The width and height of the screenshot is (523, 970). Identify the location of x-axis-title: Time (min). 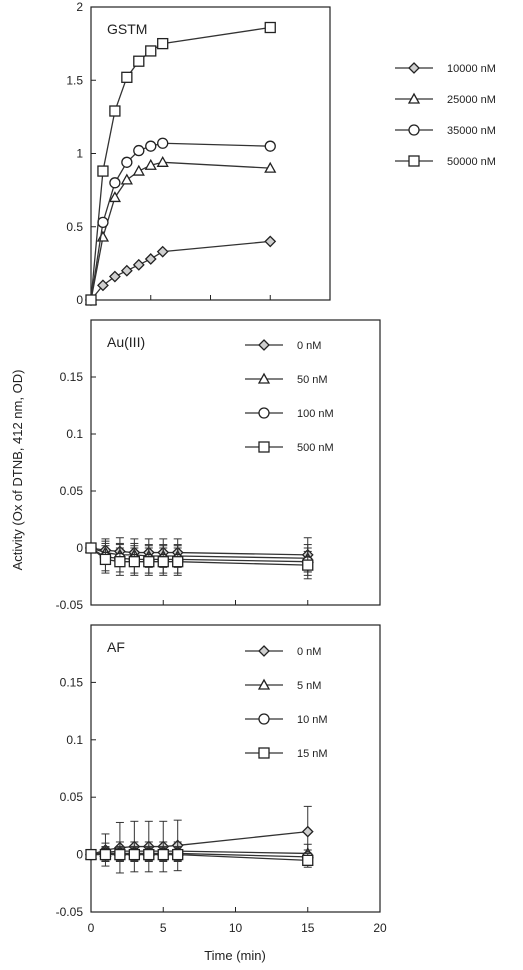
(235, 955).